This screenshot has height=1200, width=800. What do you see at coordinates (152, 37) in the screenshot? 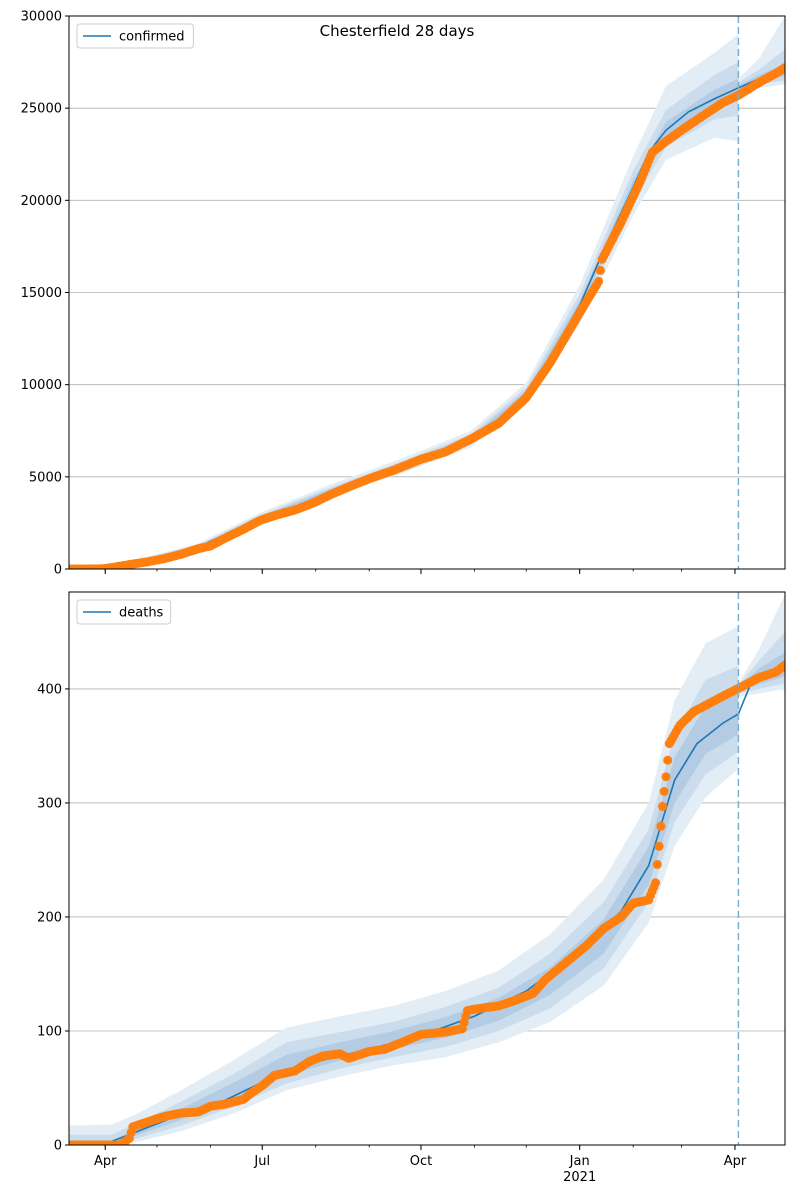
I see `legend-label: confirmed` at bounding box center [152, 37].